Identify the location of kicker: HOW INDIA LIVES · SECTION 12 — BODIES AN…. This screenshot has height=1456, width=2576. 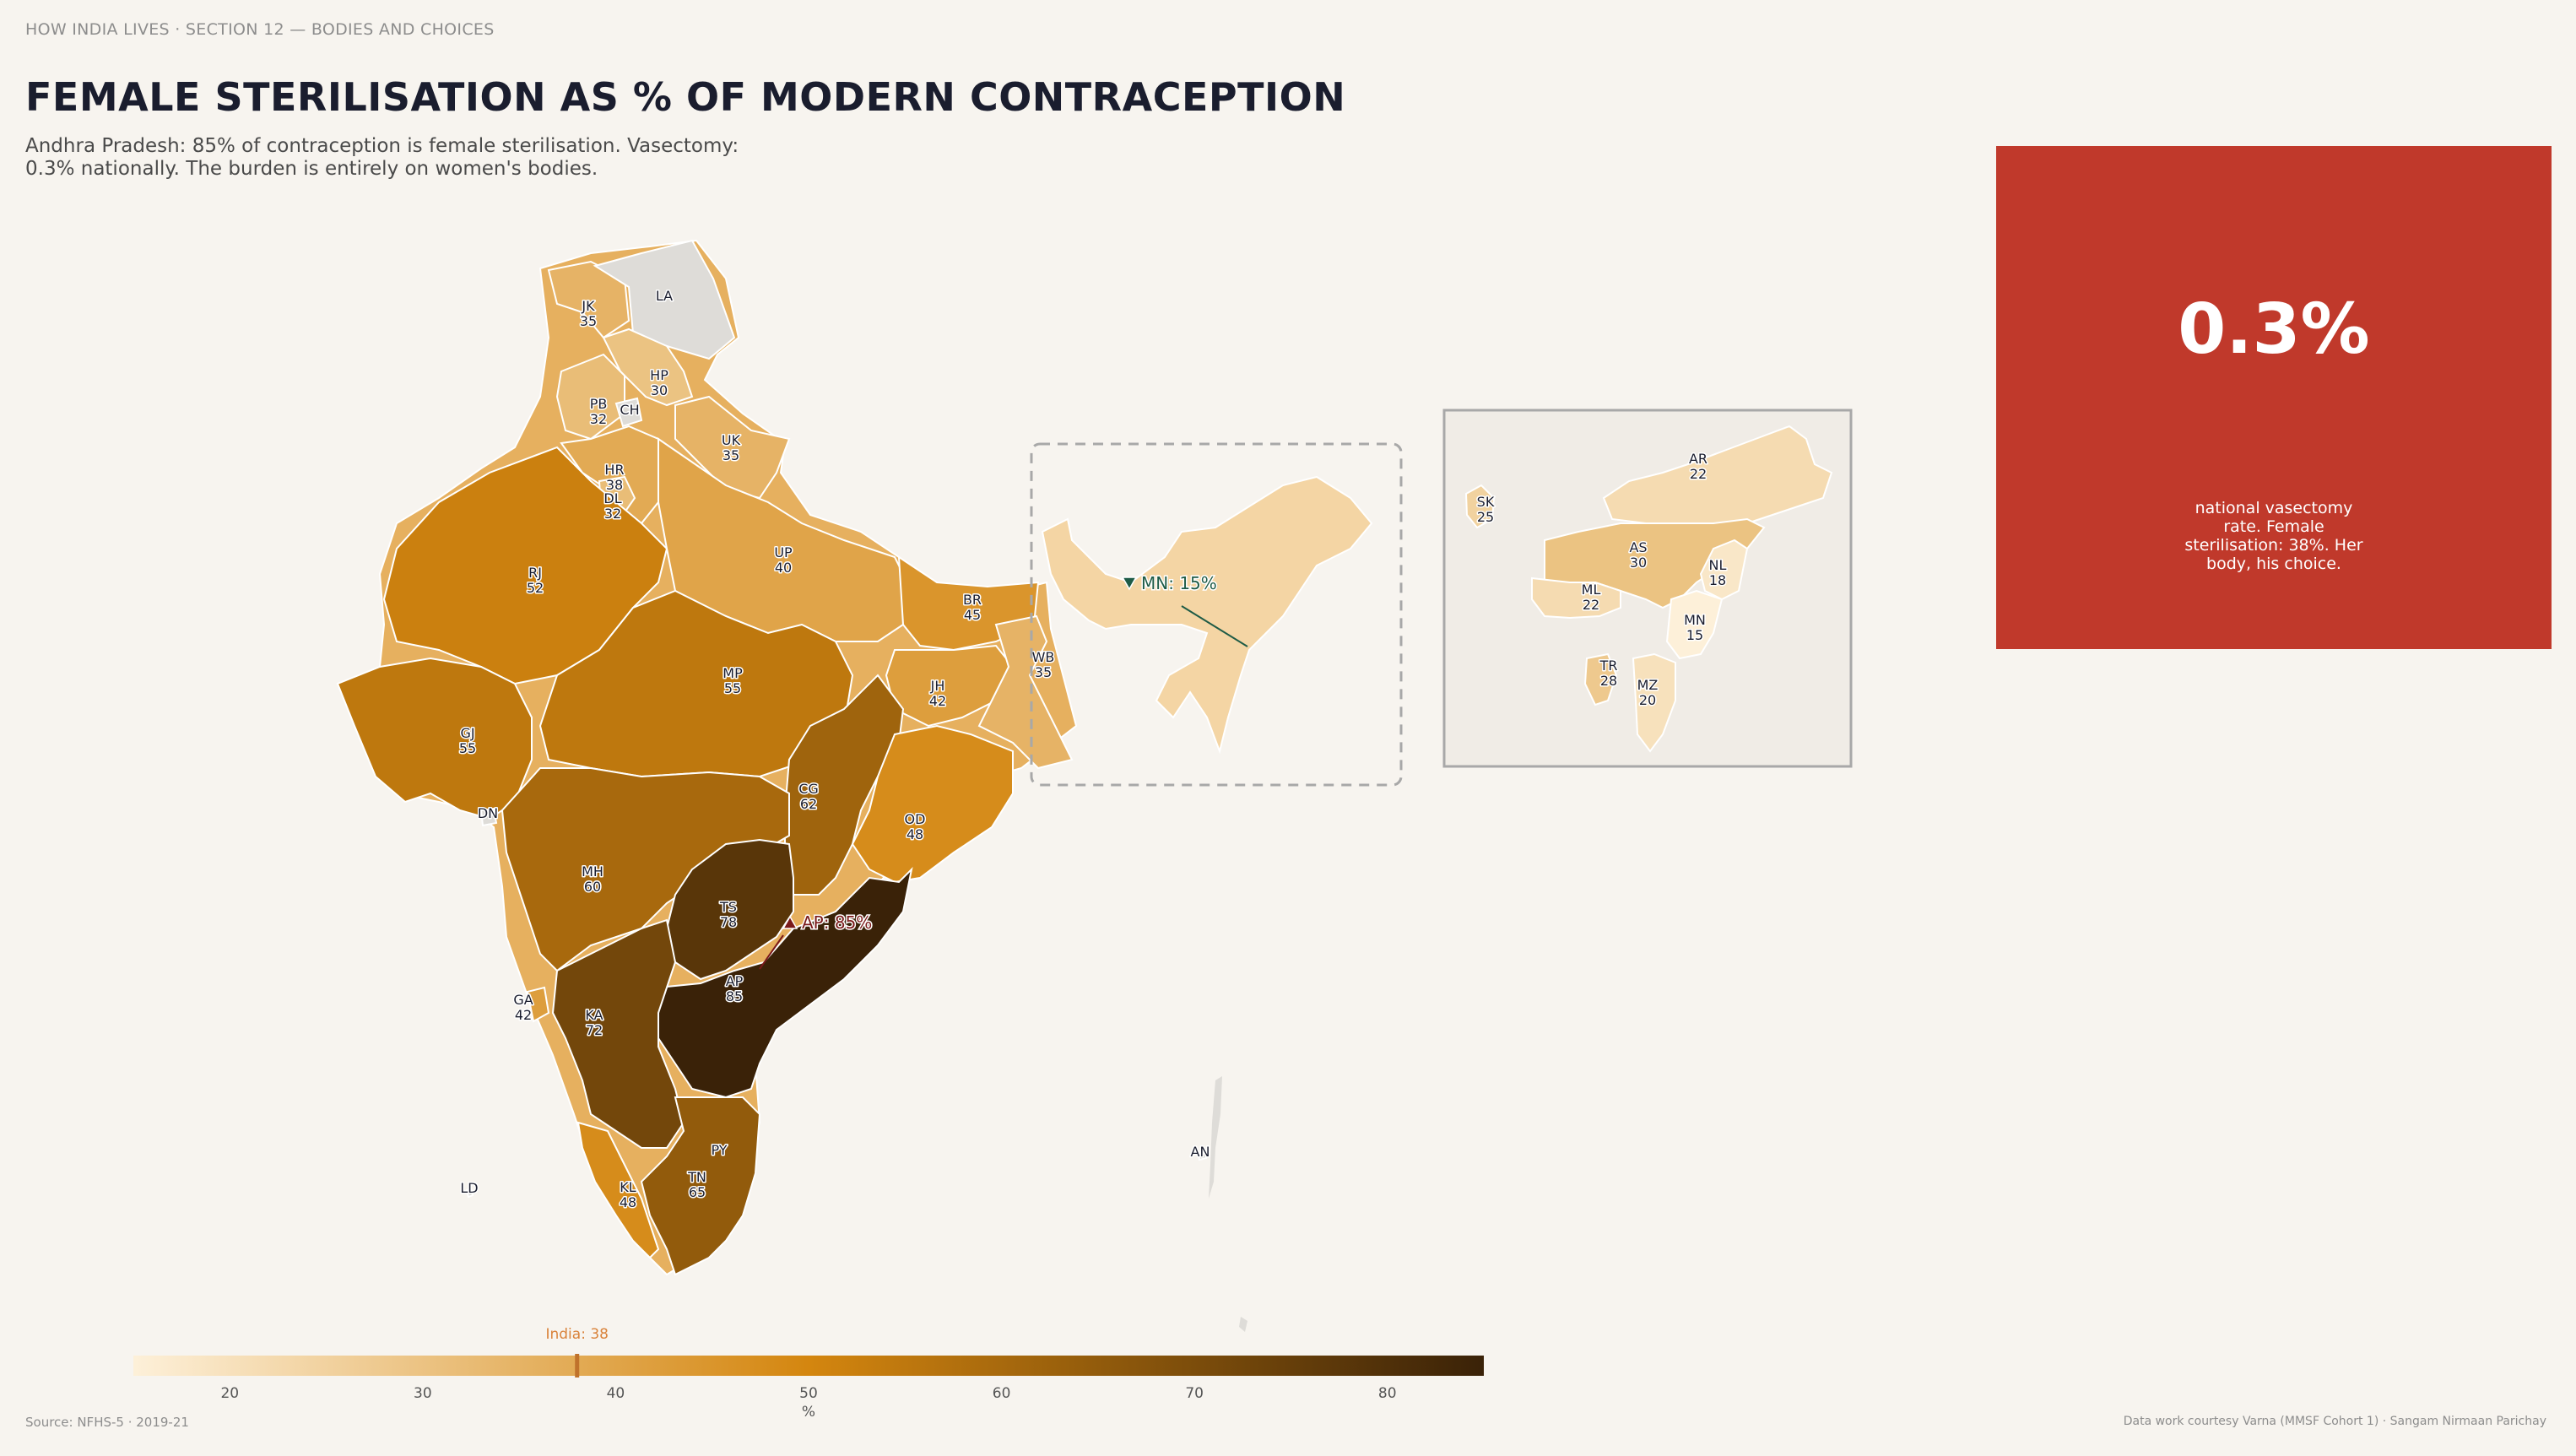
(260, 29).